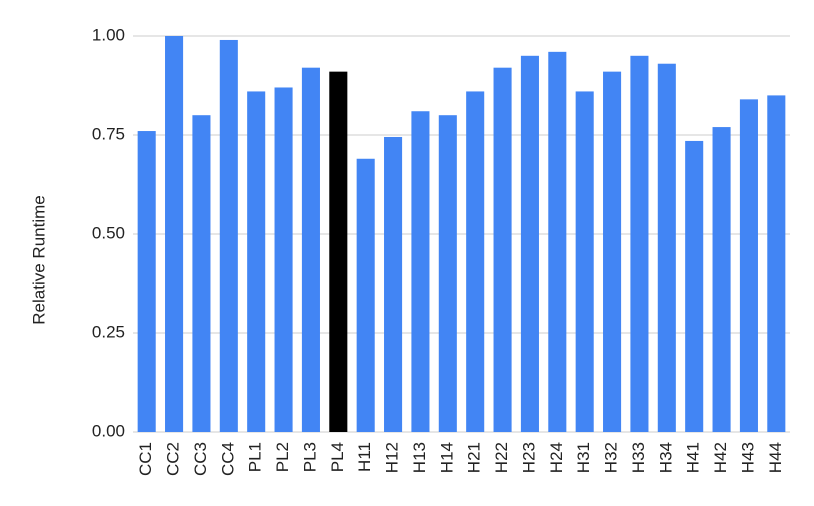  Describe the element at coordinates (556, 457) in the screenshot. I see `x-tick-label: H24` at that location.